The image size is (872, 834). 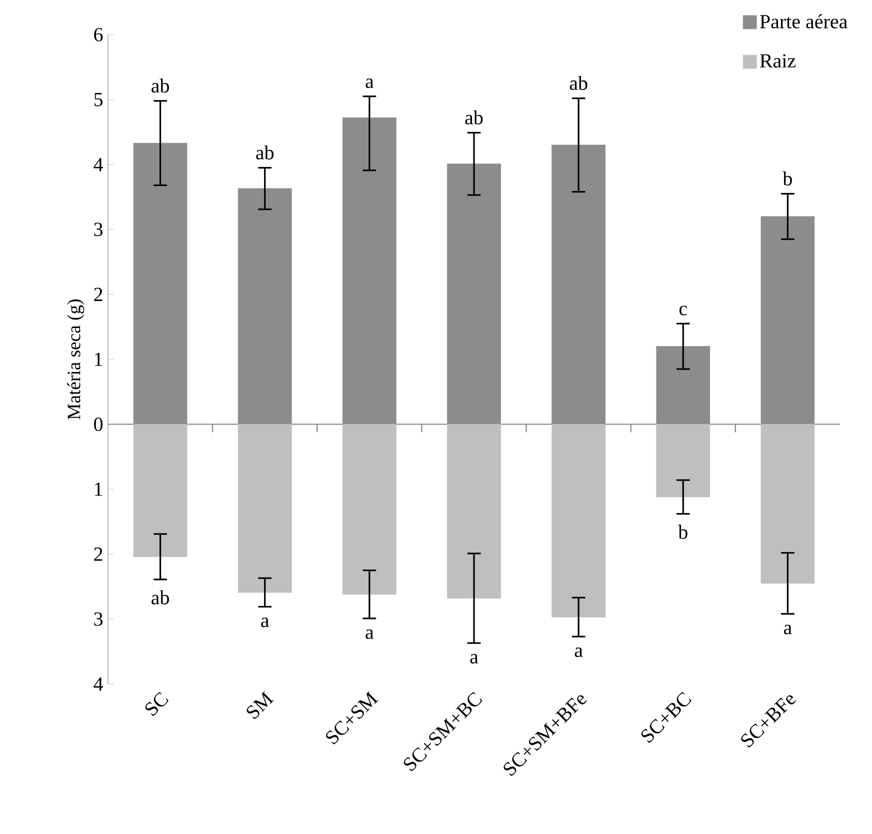 I want to click on legend-label: Parte aérea, so click(x=804, y=21).